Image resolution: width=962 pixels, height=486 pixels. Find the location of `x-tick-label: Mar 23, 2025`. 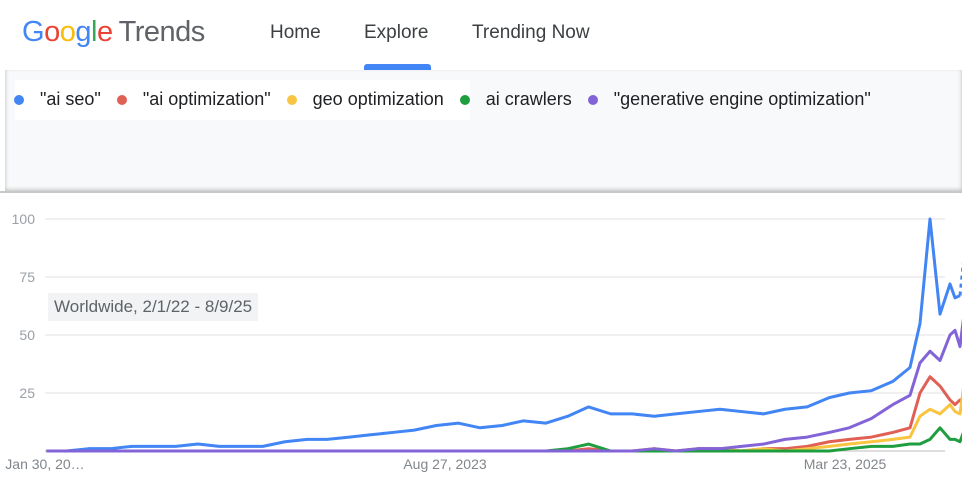

x-tick-label: Mar 23, 2025 is located at coordinates (845, 464).